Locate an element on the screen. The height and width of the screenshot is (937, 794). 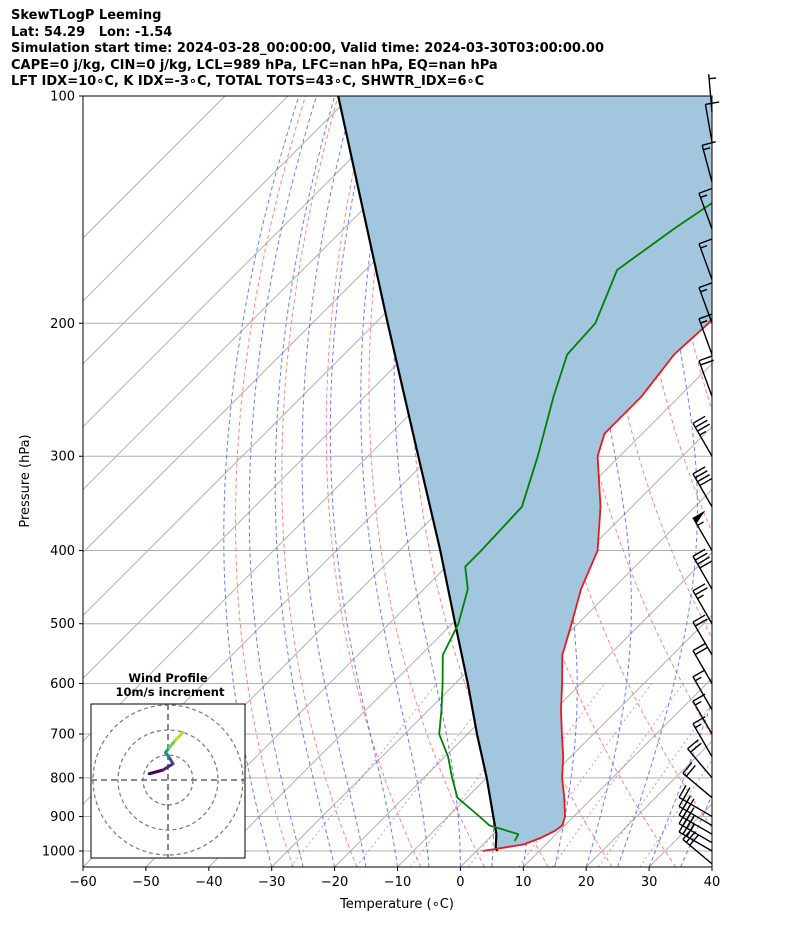
hodograph-title: Wind Profile is located at coordinates (168, 678).